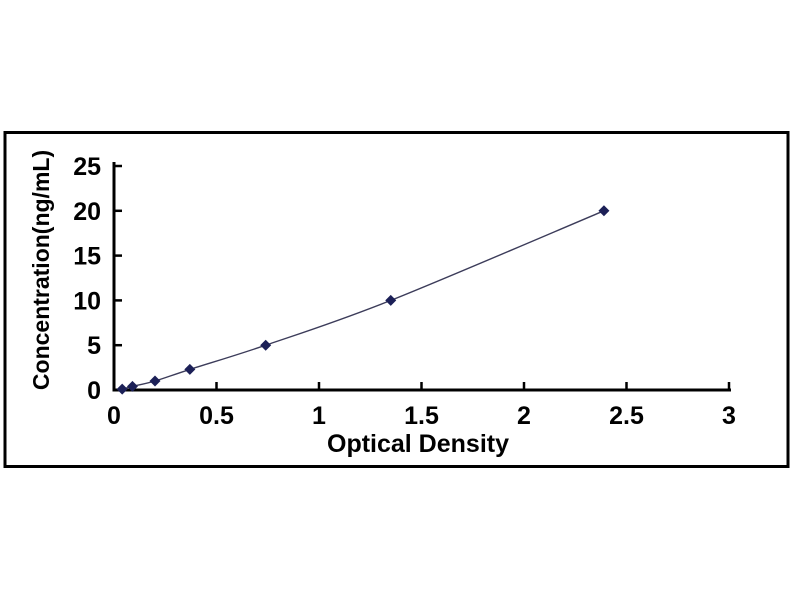  What do you see at coordinates (94, 391) in the screenshot?
I see `y-tick-label: 0` at bounding box center [94, 391].